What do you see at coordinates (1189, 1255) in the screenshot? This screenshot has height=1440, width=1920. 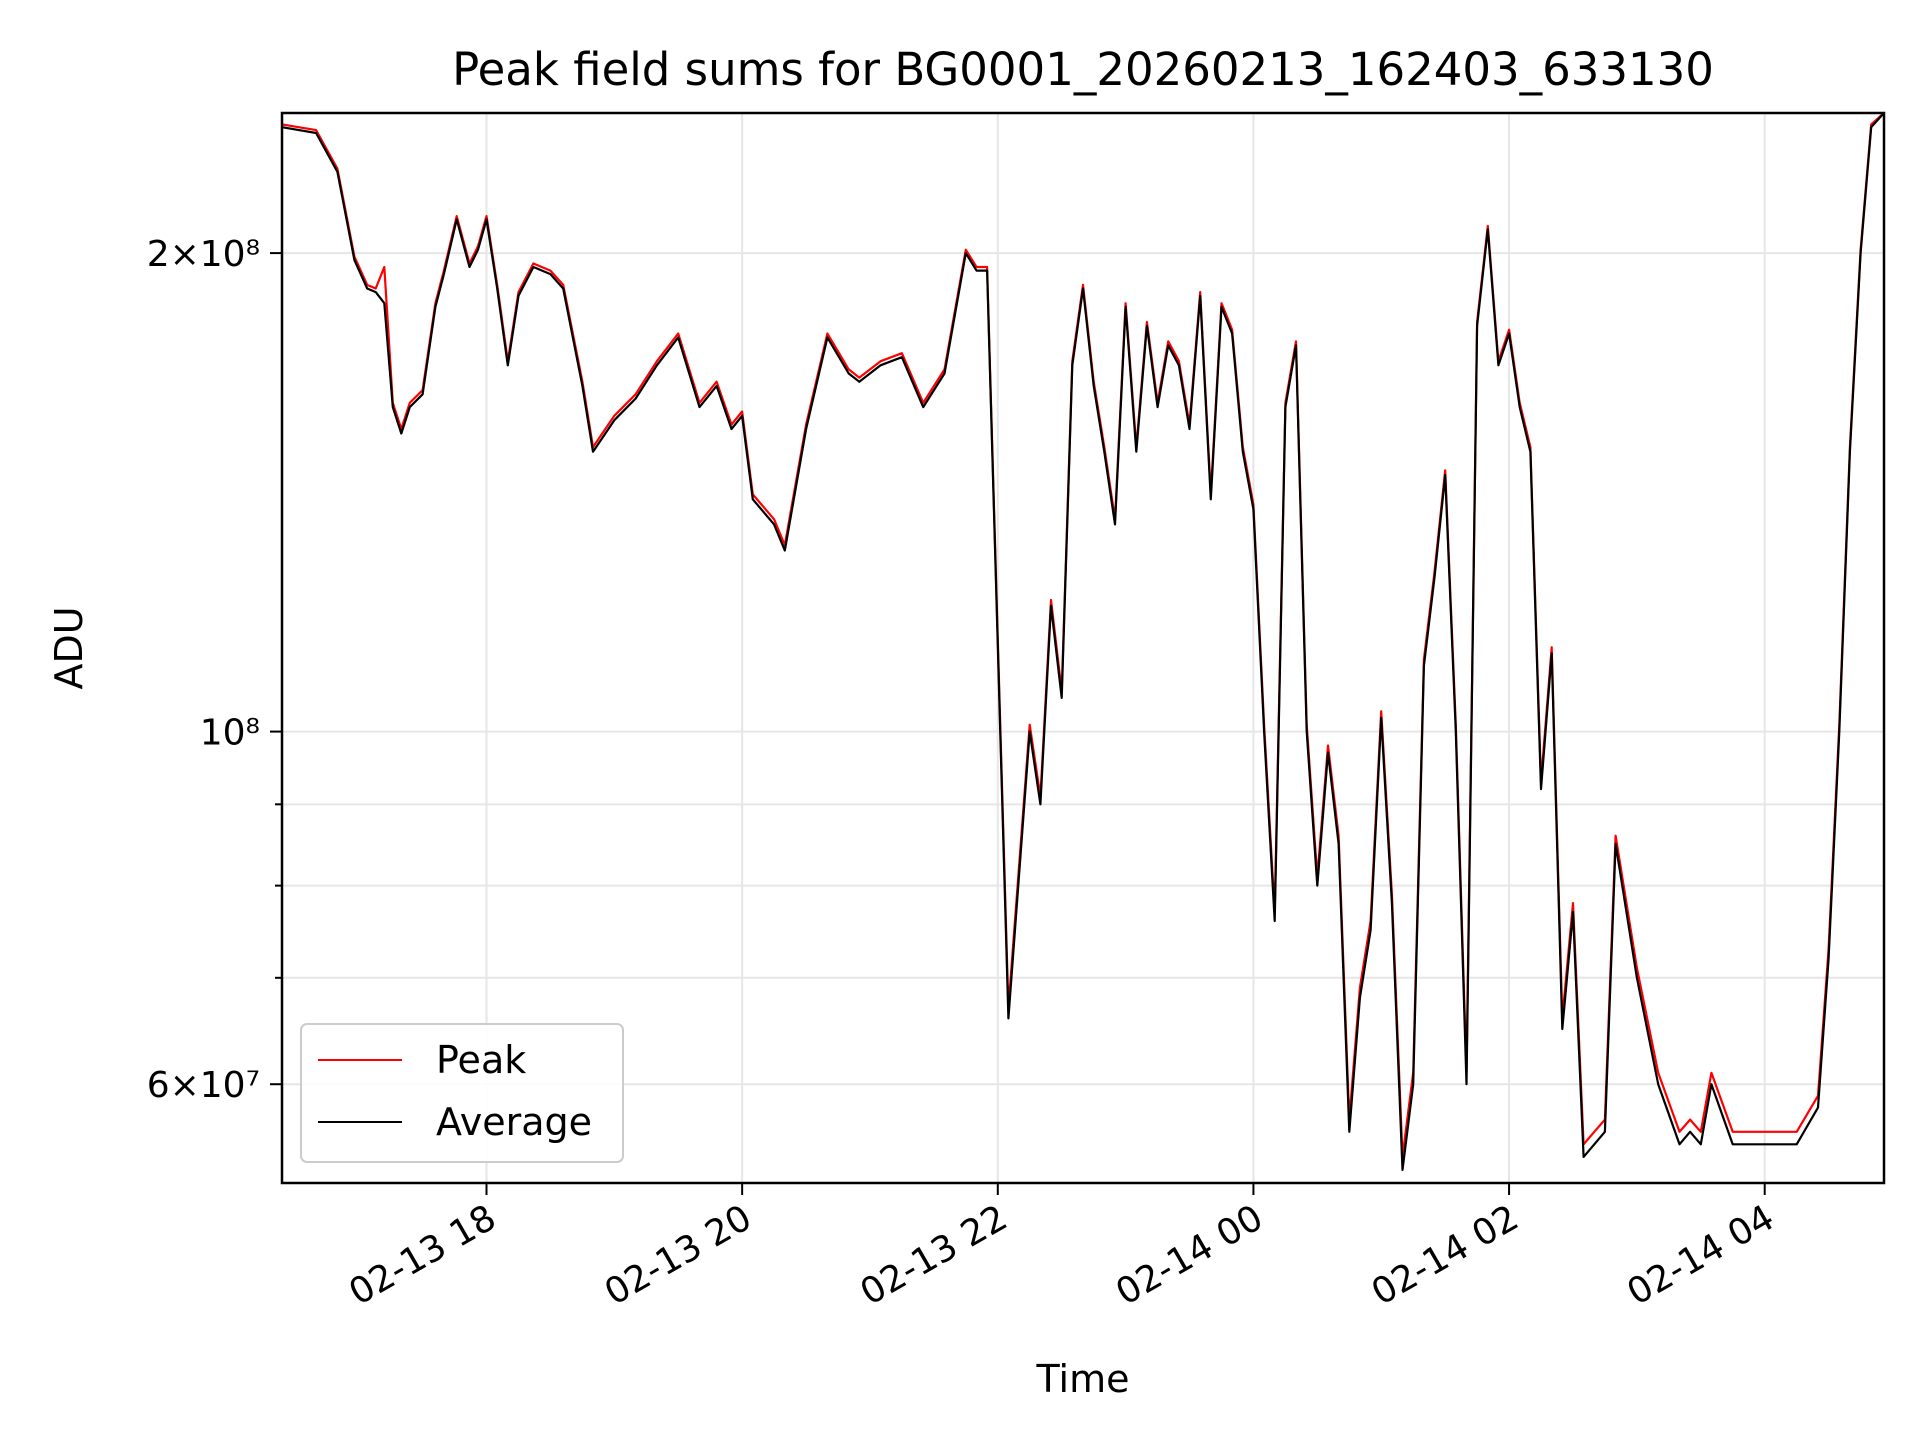 I see `x-tick-label-3: 02-14 00` at bounding box center [1189, 1255].